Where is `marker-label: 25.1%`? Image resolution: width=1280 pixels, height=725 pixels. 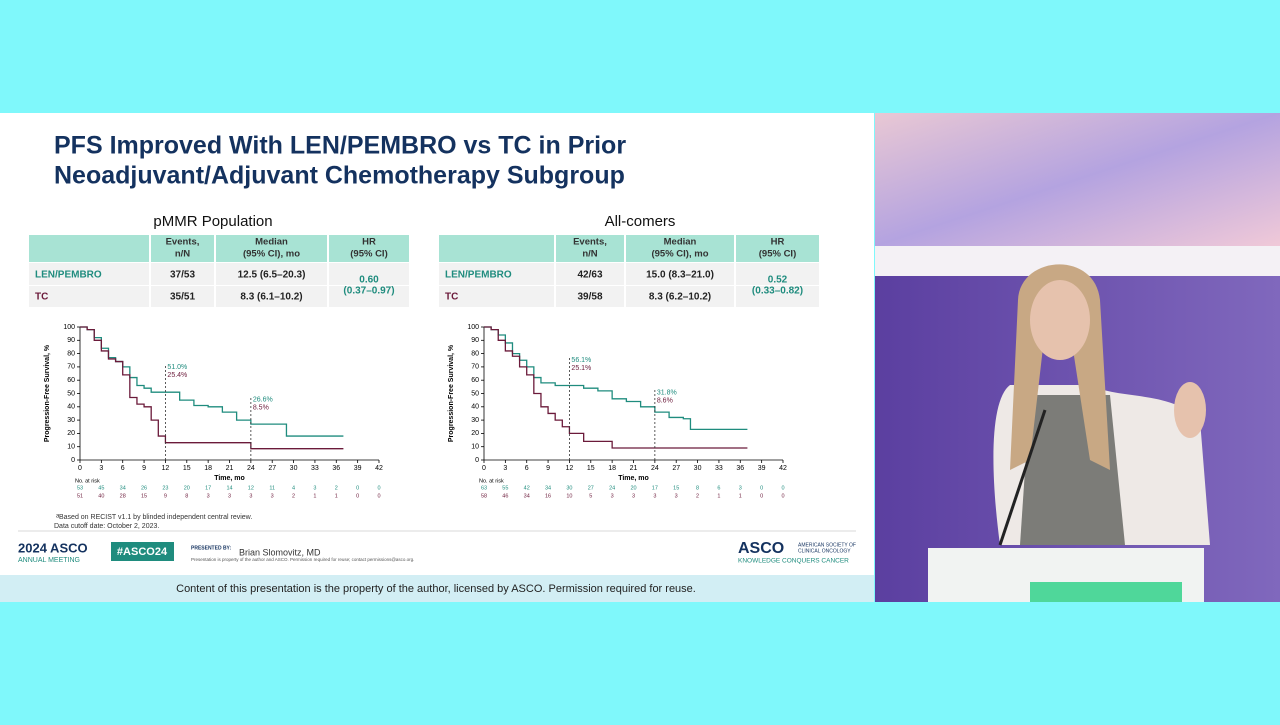 marker-label: 25.1% is located at coordinates (581, 368).